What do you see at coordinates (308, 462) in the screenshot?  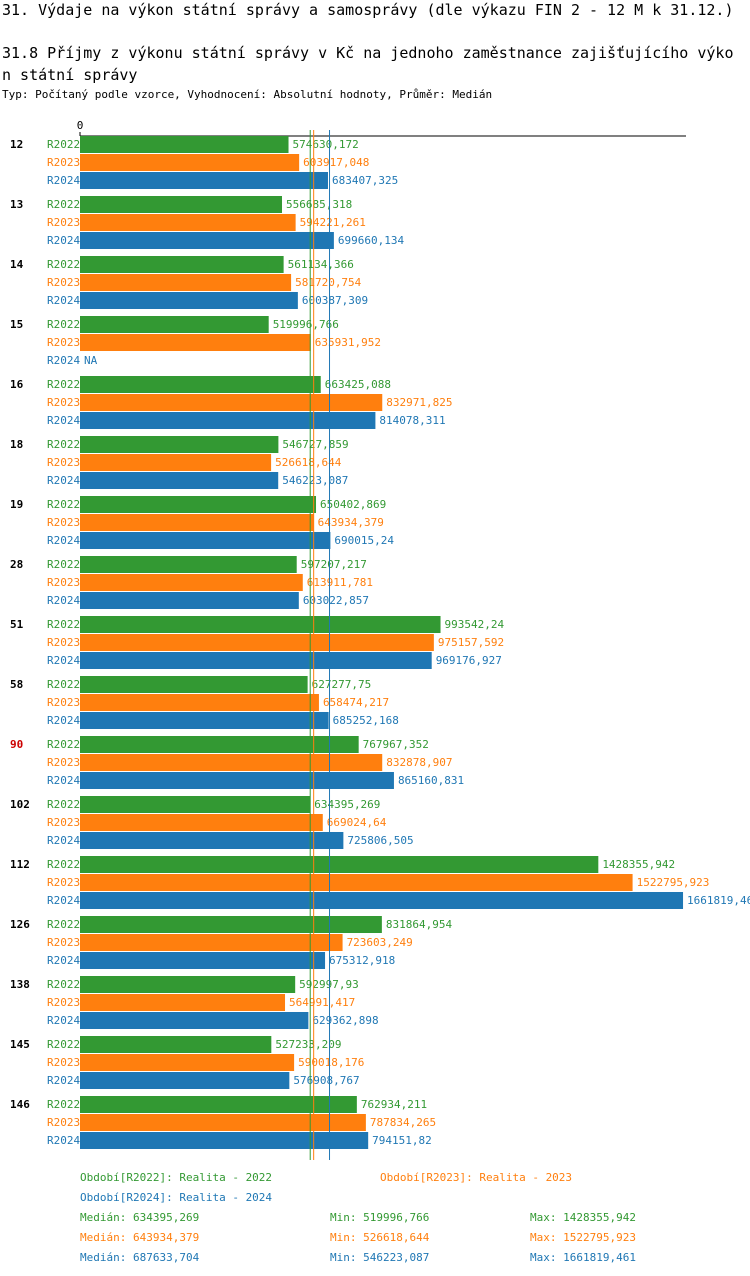 I see `value-label: 526618,644` at bounding box center [308, 462].